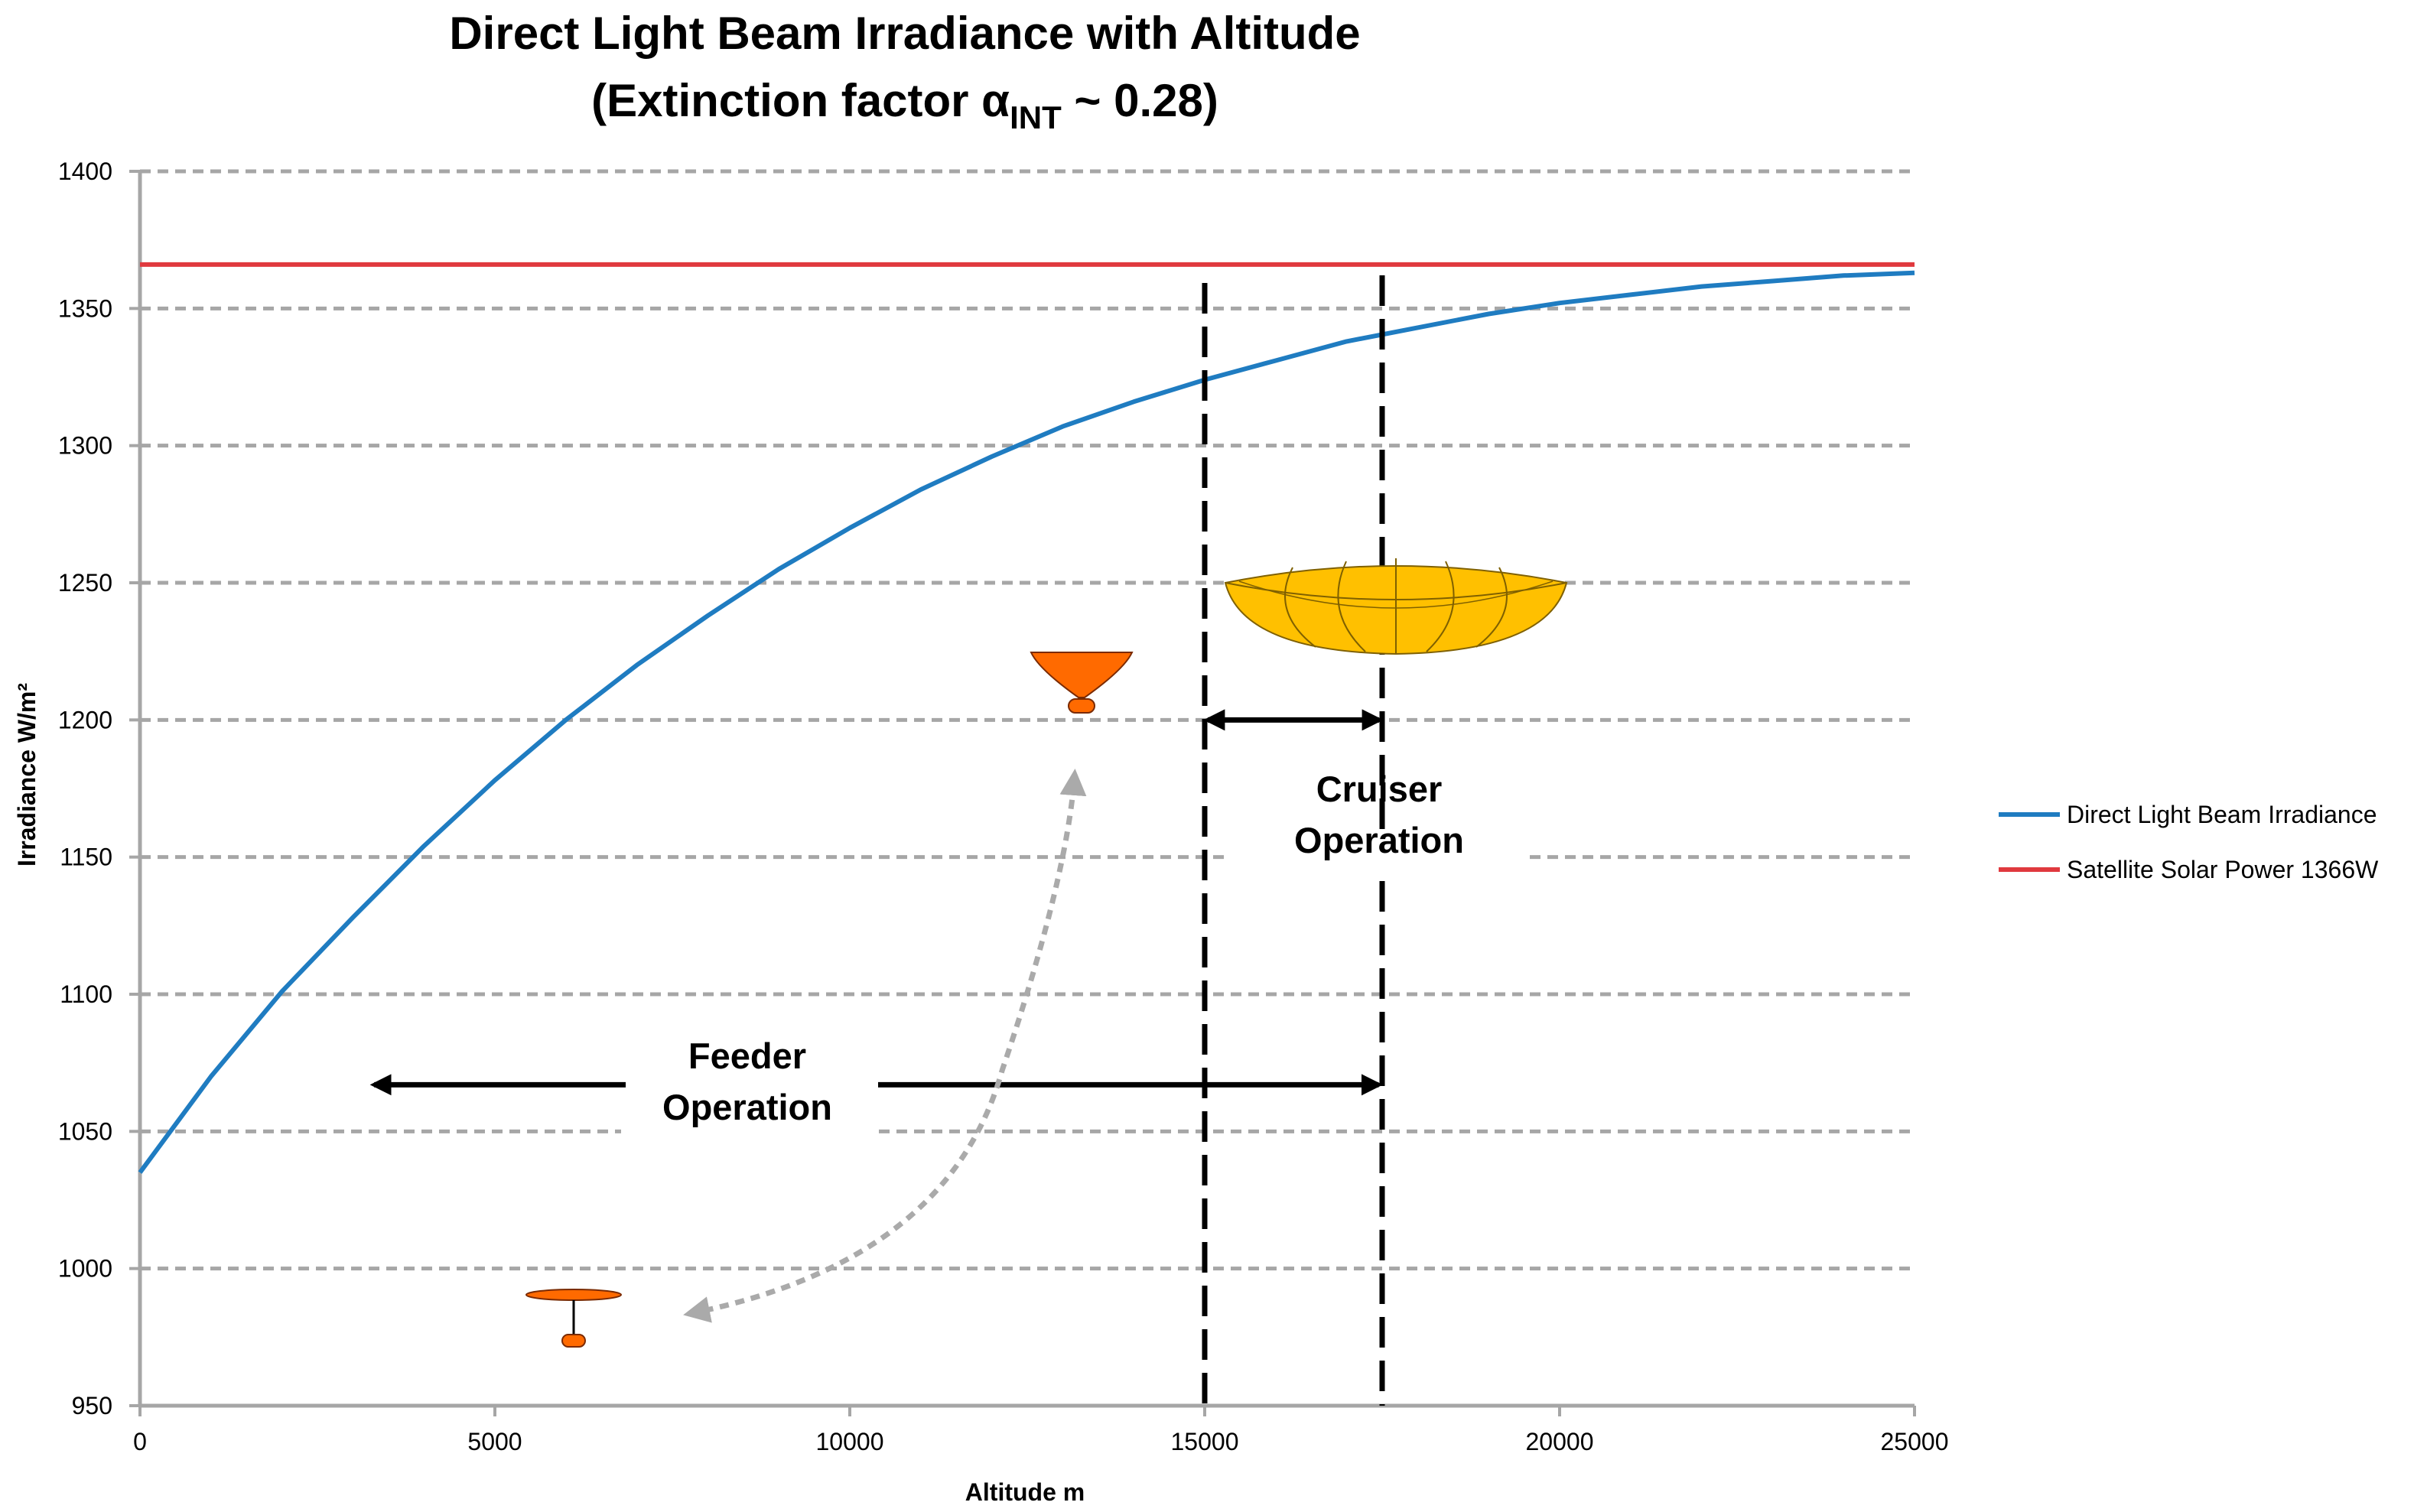 The image size is (2427, 1512). What do you see at coordinates (1205, 1441) in the screenshot?
I see `x-tick-label-15000: 15000` at bounding box center [1205, 1441].